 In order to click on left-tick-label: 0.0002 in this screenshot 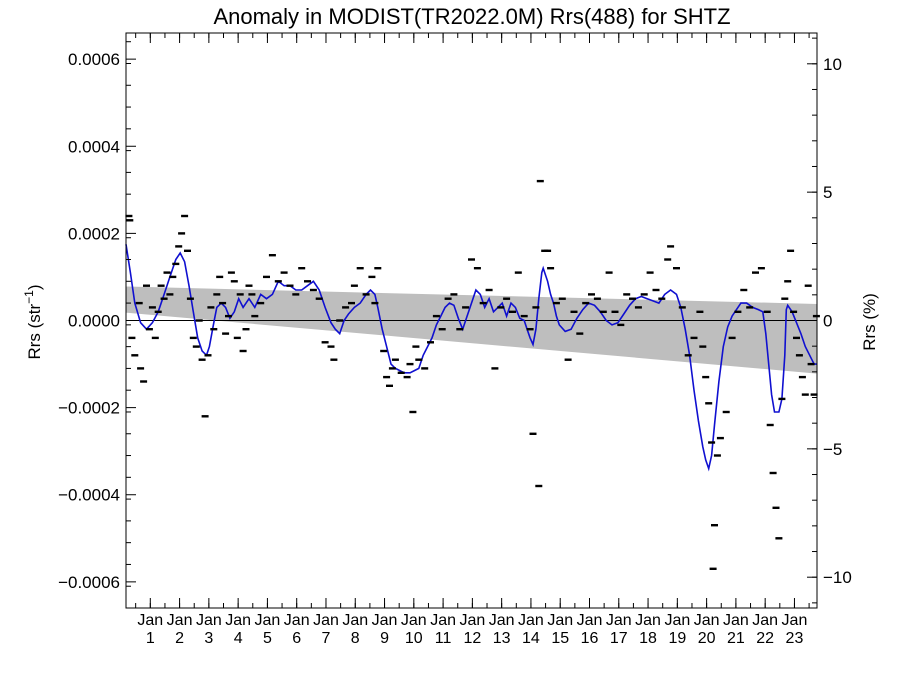, I will do `click(94, 233)`.